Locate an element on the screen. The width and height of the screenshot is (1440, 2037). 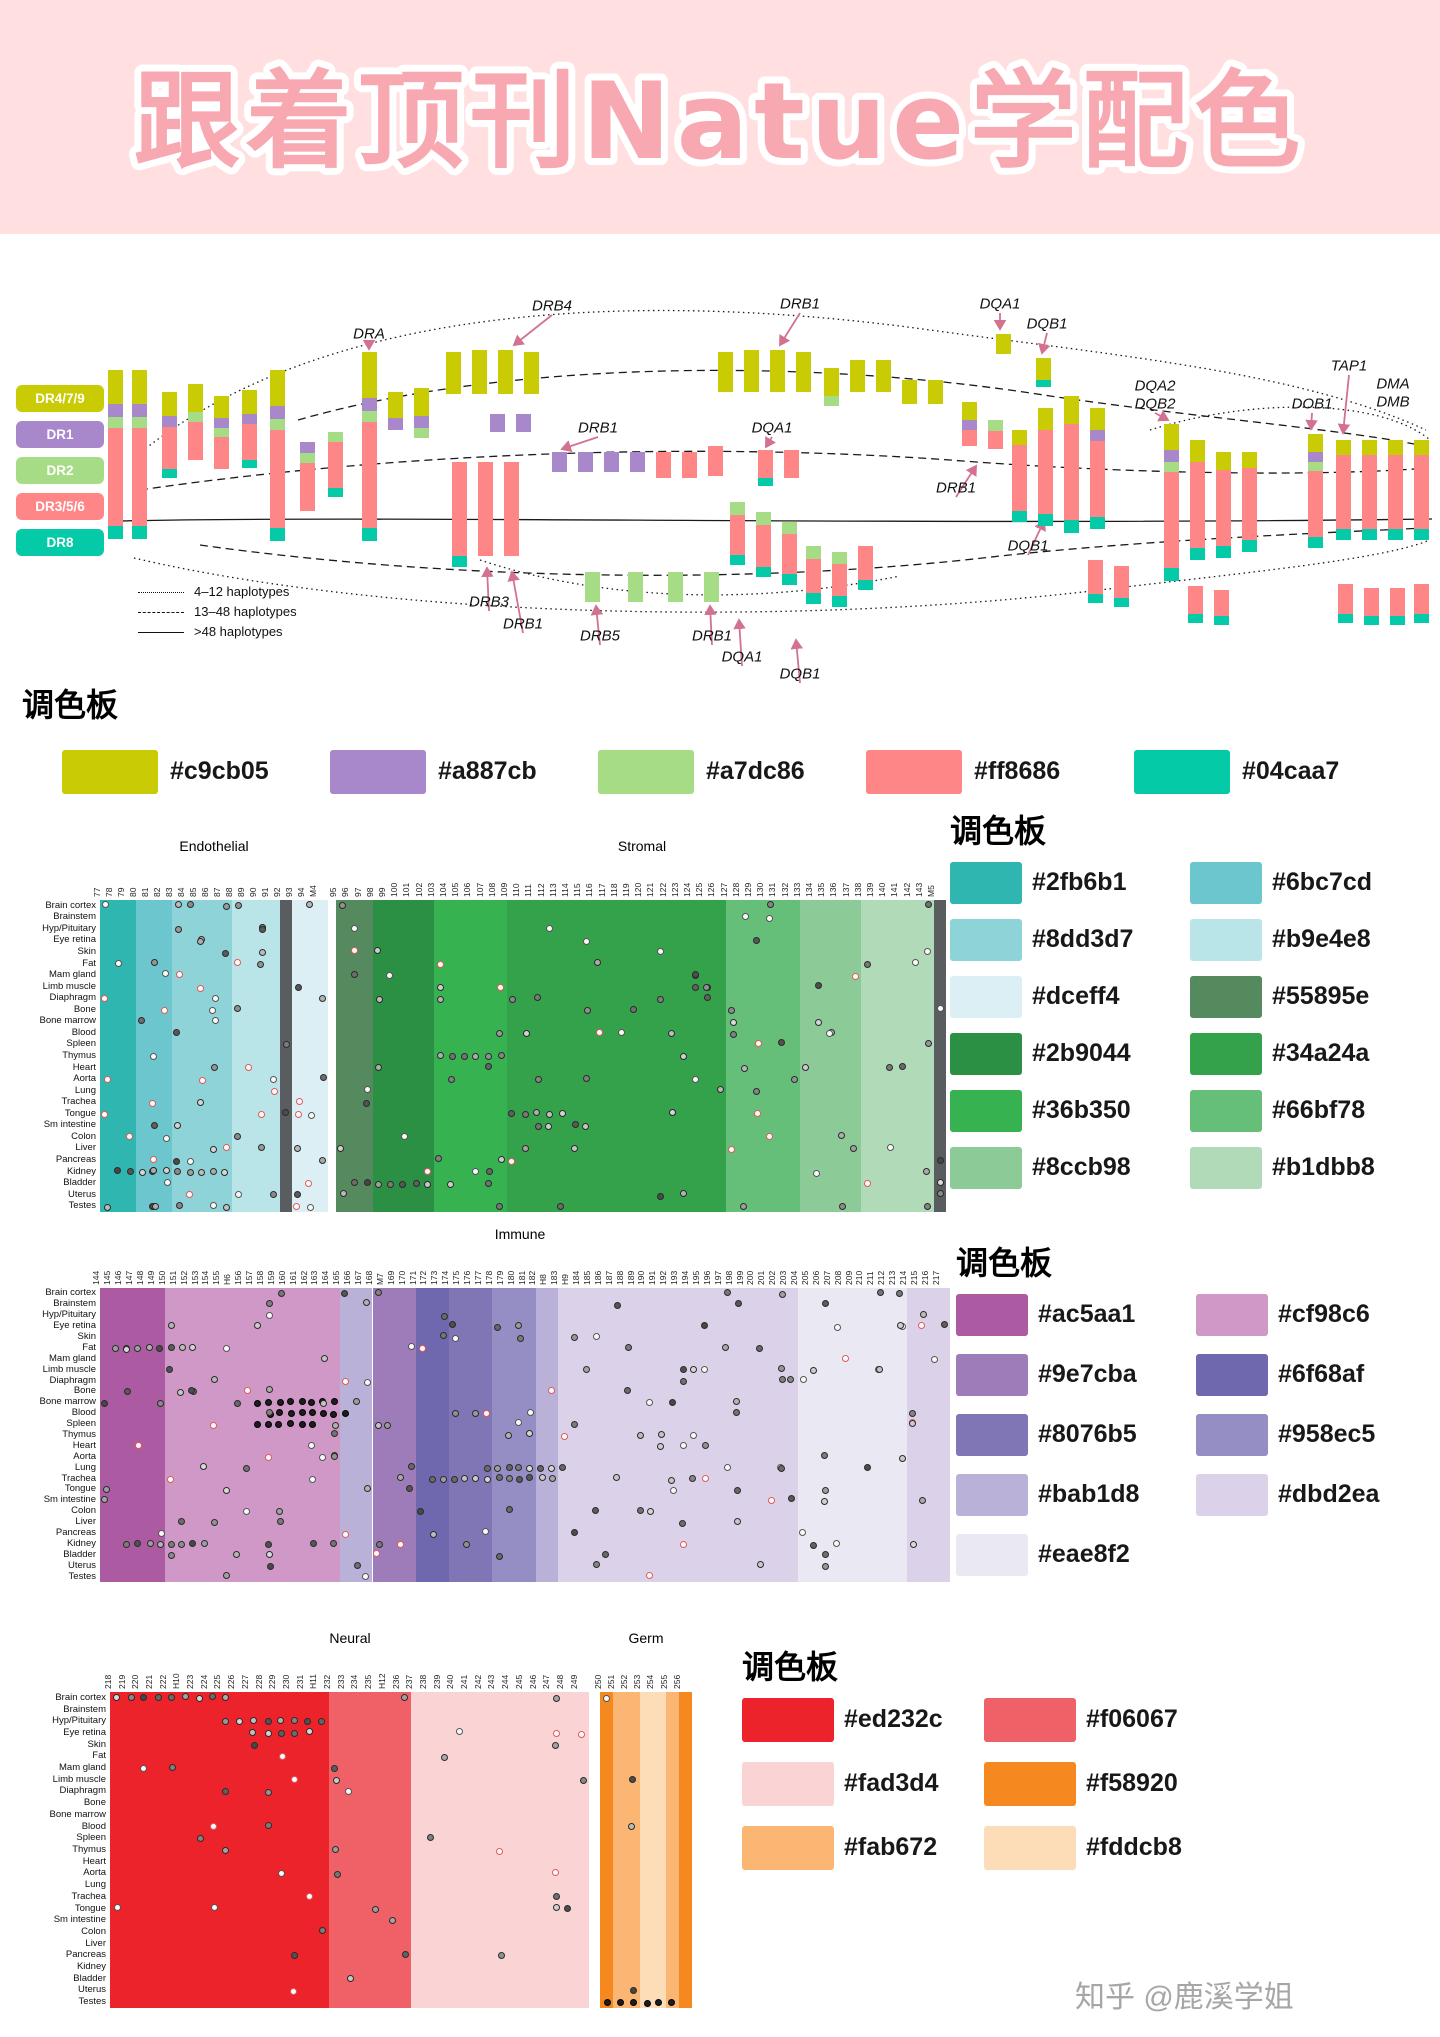
palette-swatch is located at coordinates (378, 772).